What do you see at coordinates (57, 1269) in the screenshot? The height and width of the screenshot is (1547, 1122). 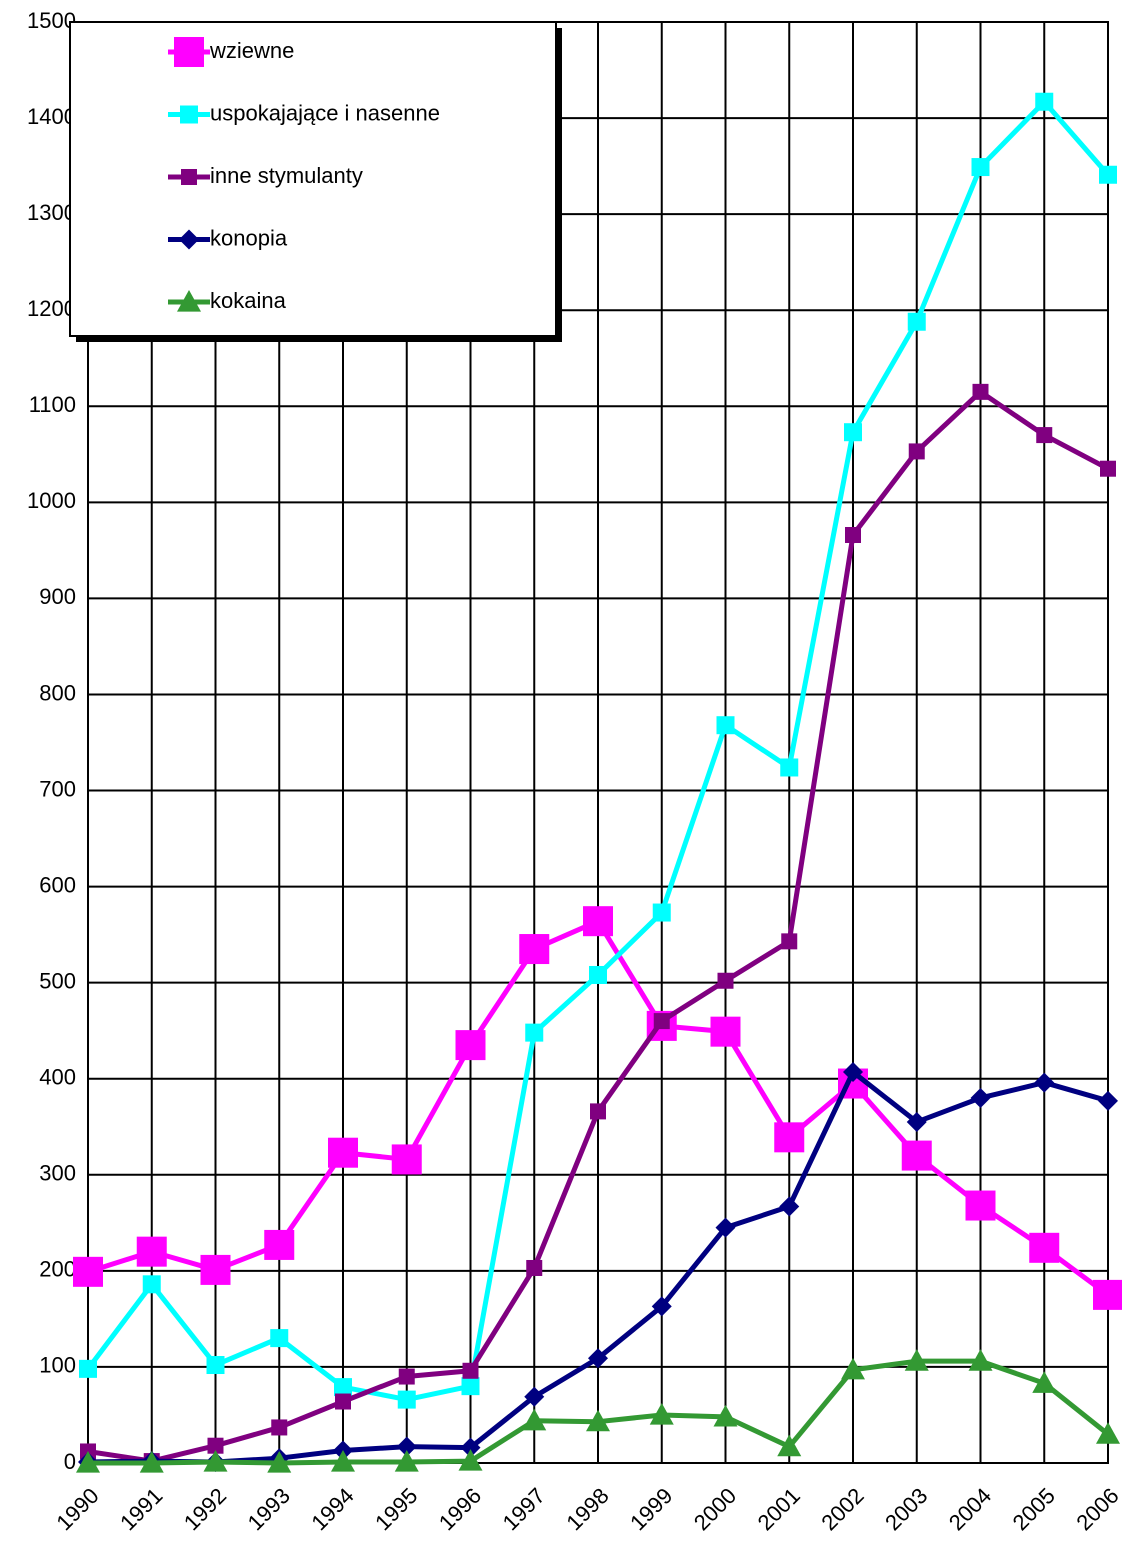 I see `y-tick-label: 200` at bounding box center [57, 1269].